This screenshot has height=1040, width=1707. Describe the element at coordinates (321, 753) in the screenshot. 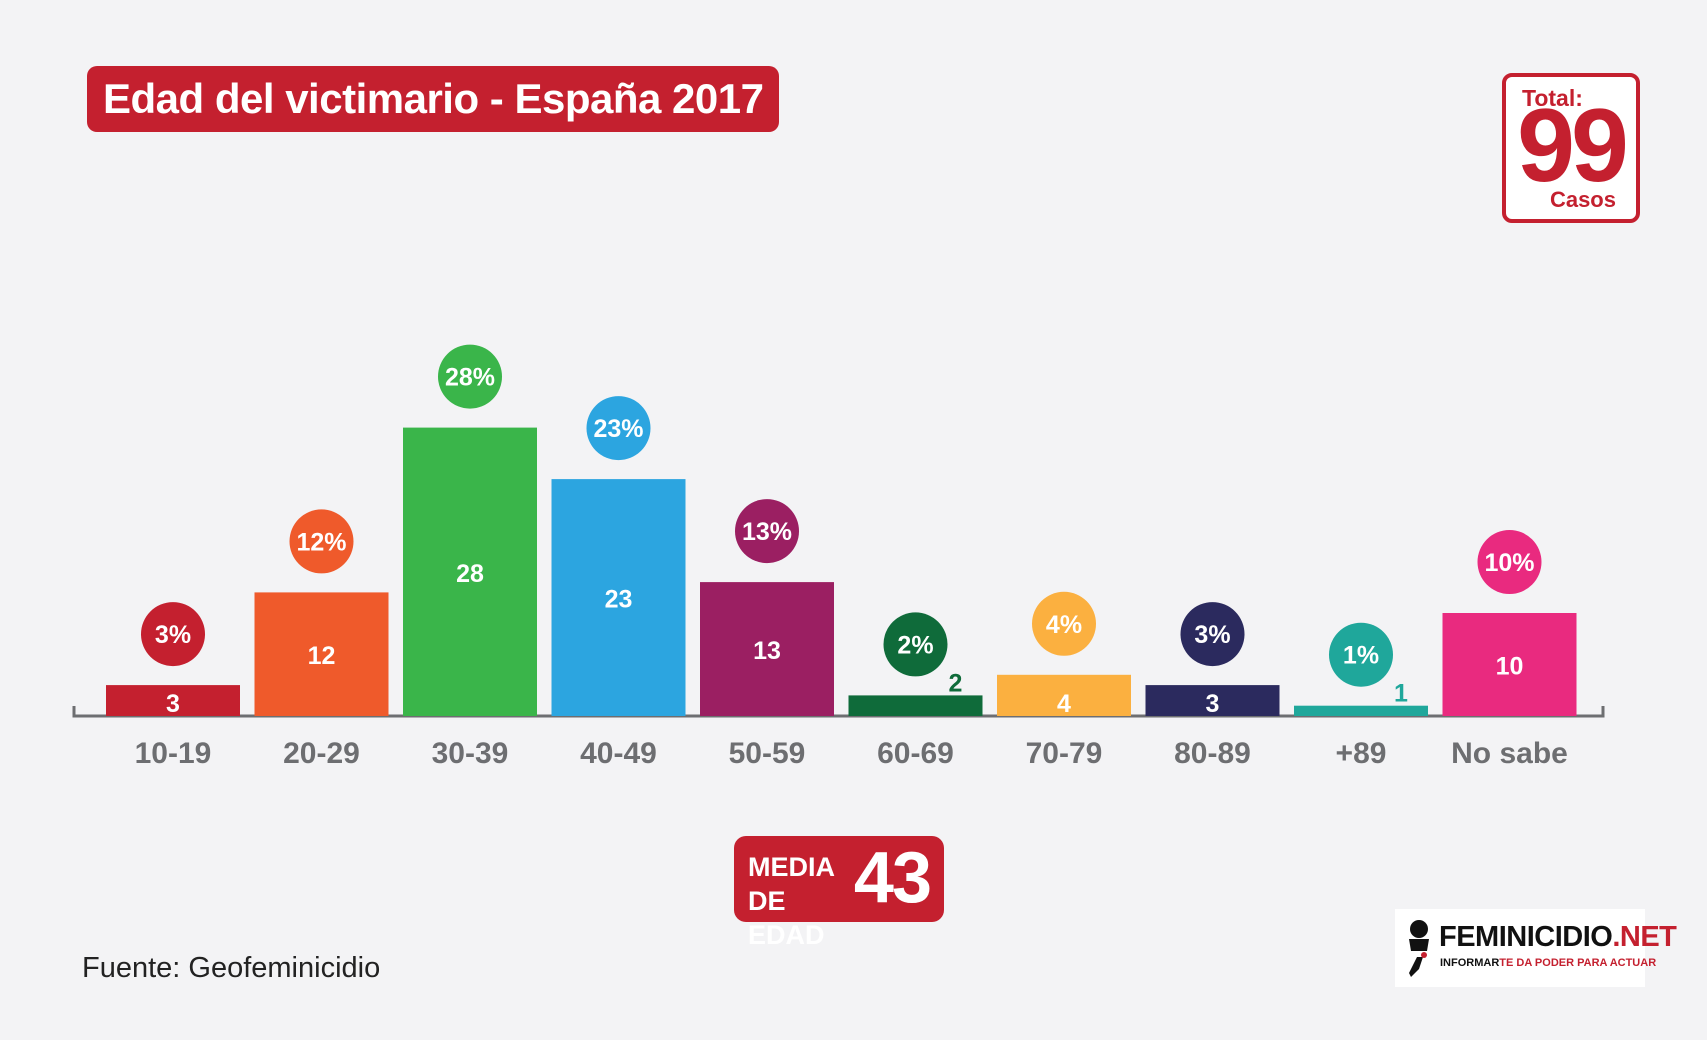

I see `category-label: 20-29` at that location.